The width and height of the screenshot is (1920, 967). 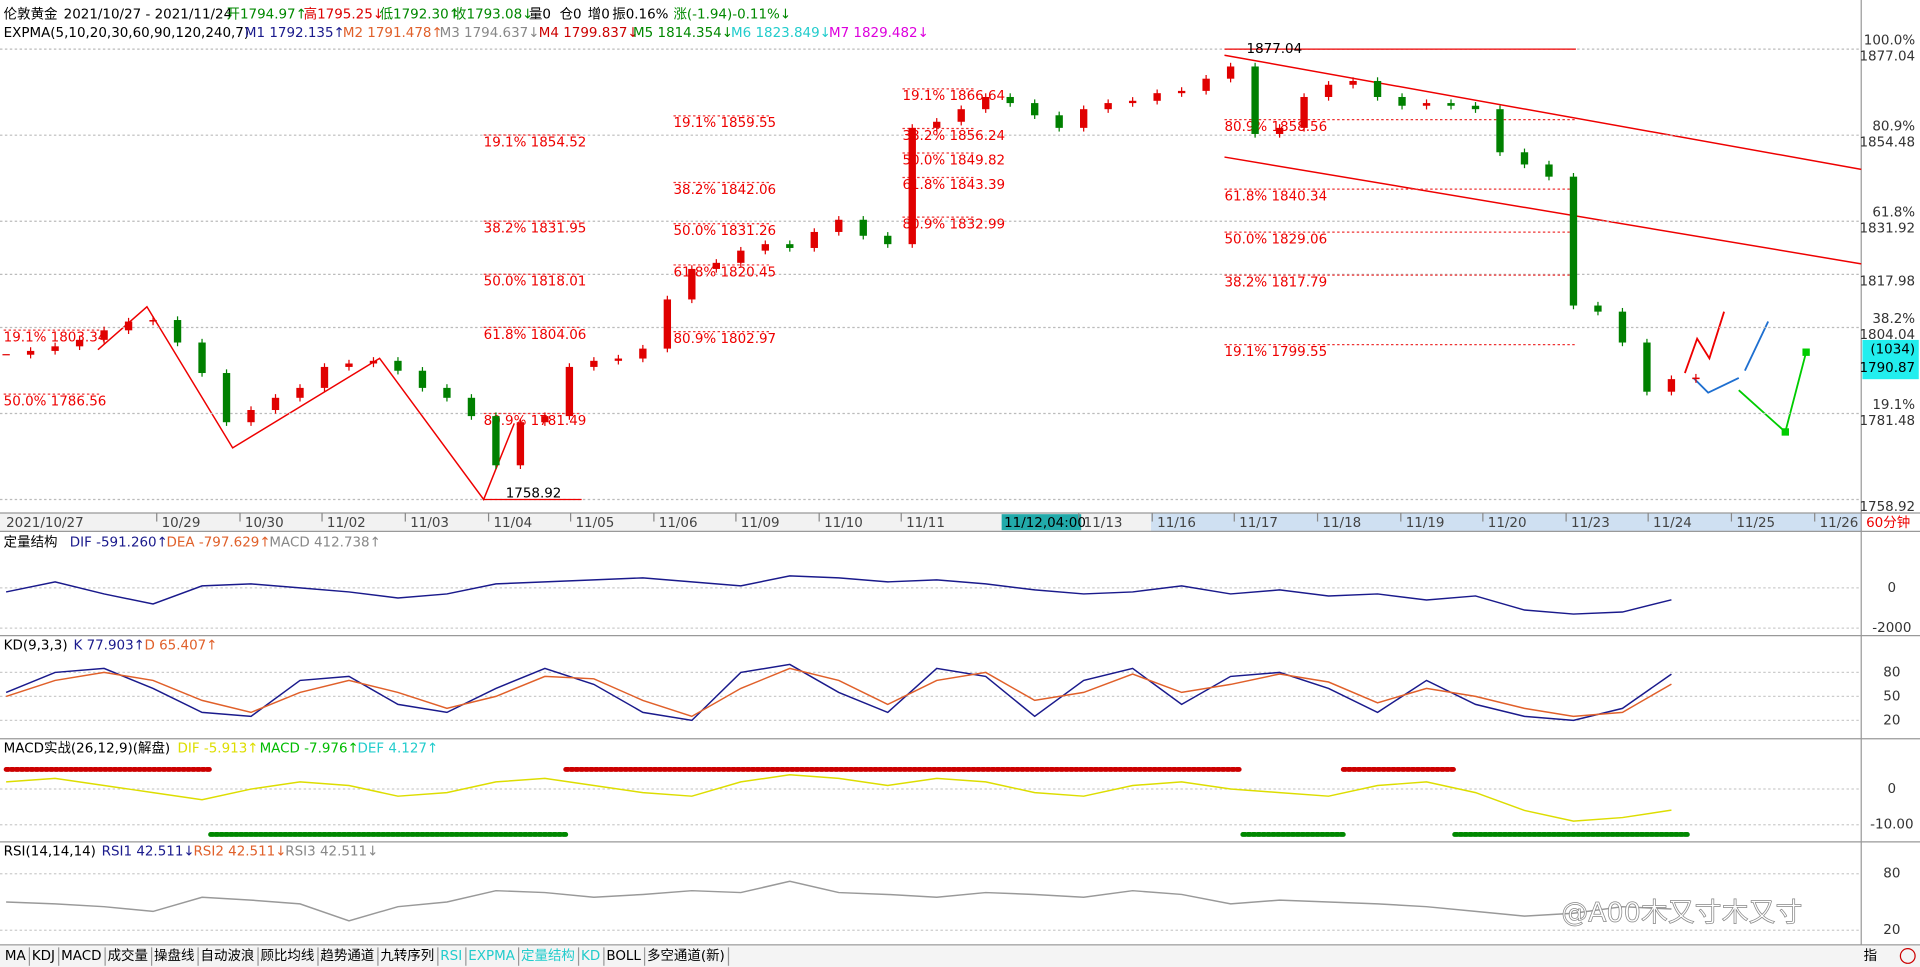 I want to click on fib-label: 50.0% 1829.06, so click(x=1275, y=239).